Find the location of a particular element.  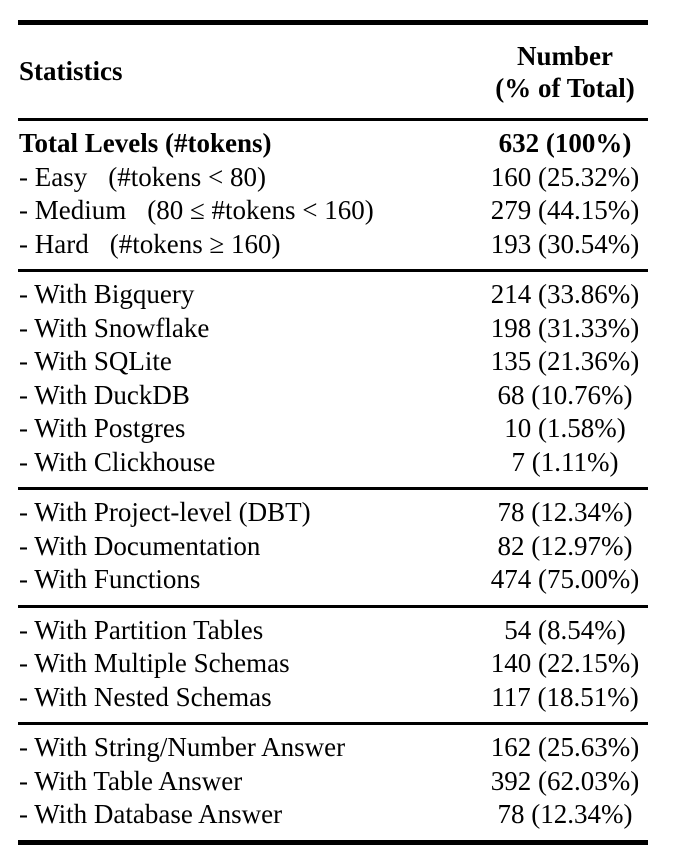

number-column-header-line2: (% of Total) is located at coordinates (565, 87).